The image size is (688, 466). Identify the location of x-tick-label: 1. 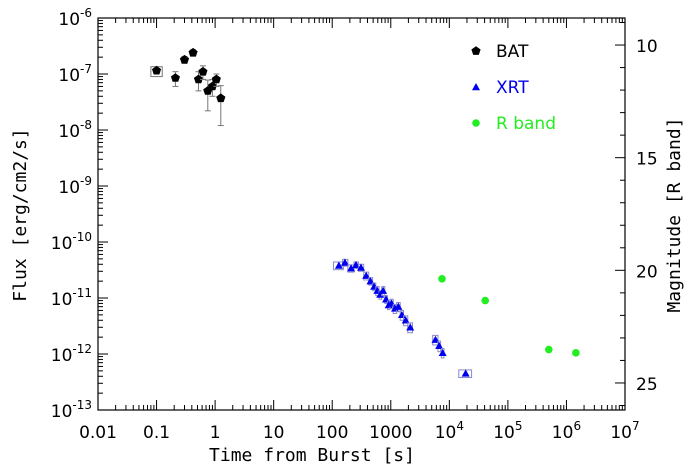
(215, 433).